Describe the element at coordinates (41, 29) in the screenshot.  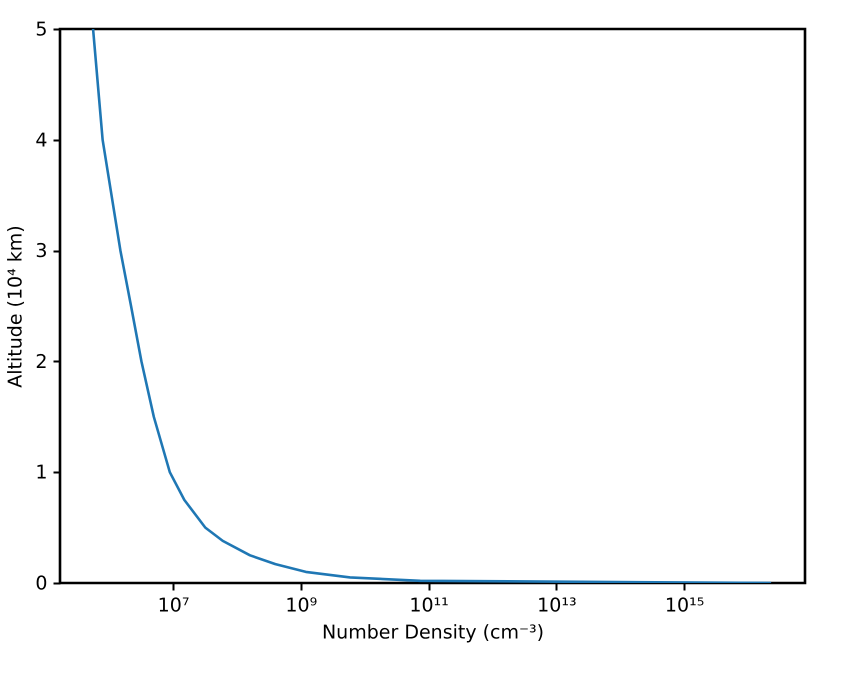
I see `y-tick-label: 5` at that location.